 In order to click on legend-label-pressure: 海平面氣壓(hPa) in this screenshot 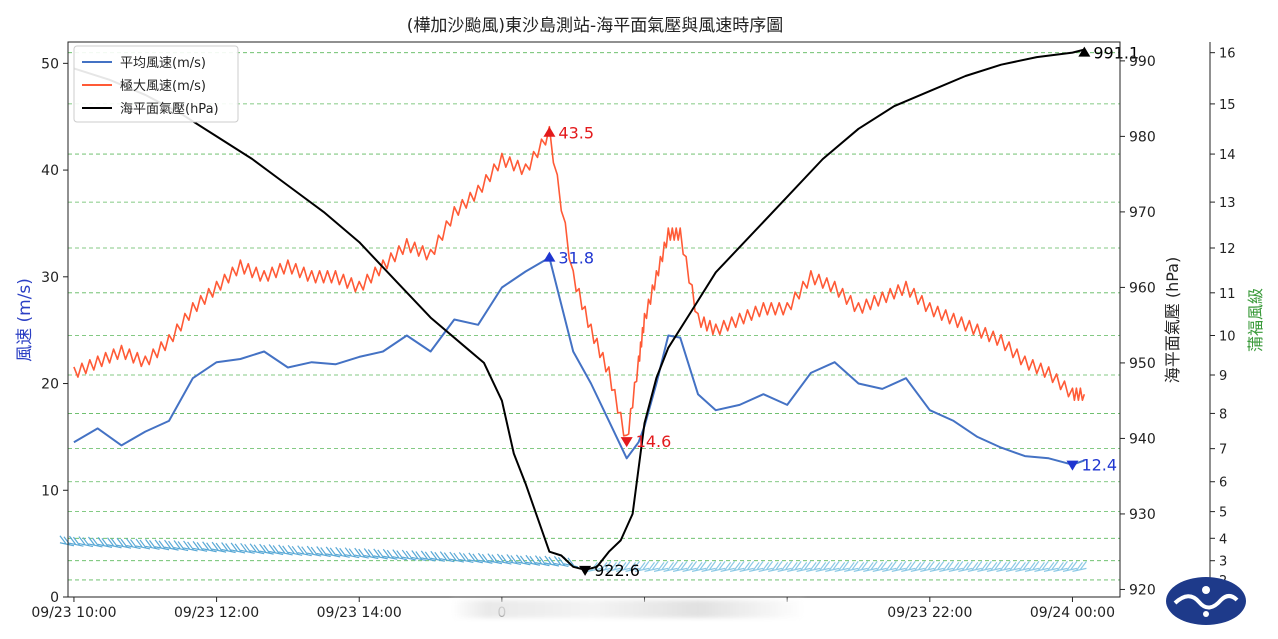, I will do `click(169, 109)`.